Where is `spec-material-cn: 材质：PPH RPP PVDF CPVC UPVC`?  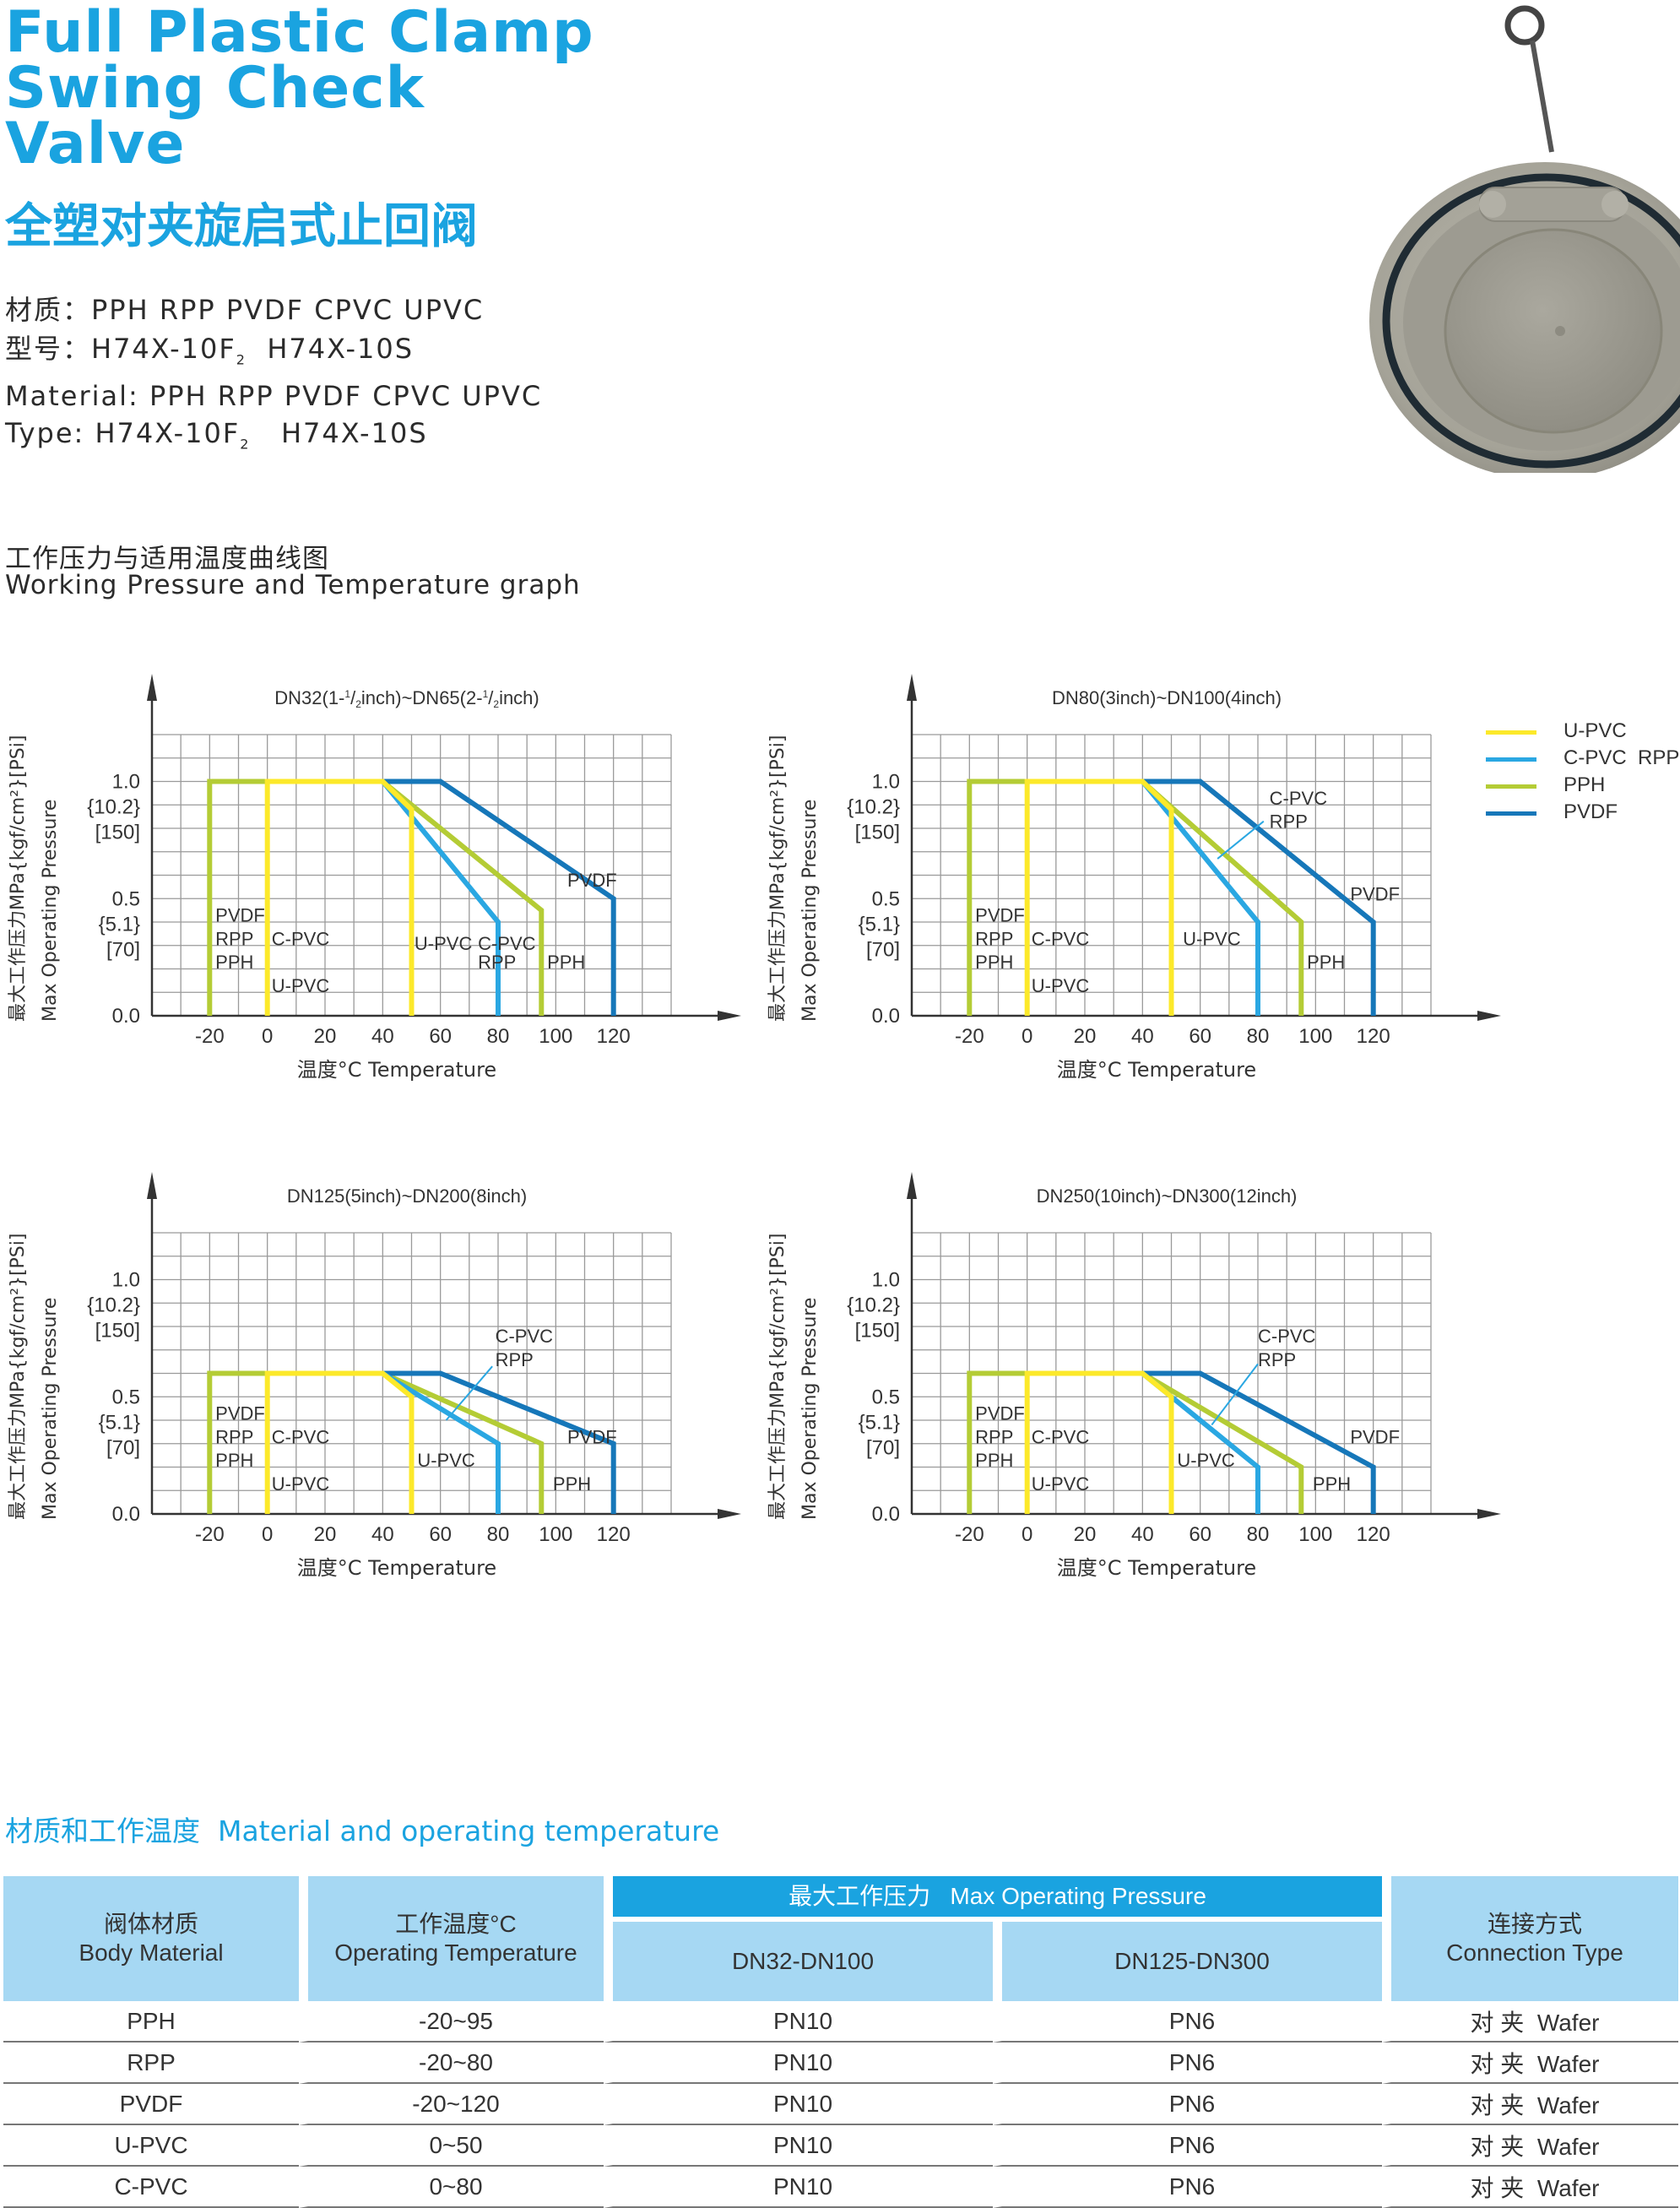 spec-material-cn: 材质：PPH RPP PVDF CPVC UPVC is located at coordinates (245, 310).